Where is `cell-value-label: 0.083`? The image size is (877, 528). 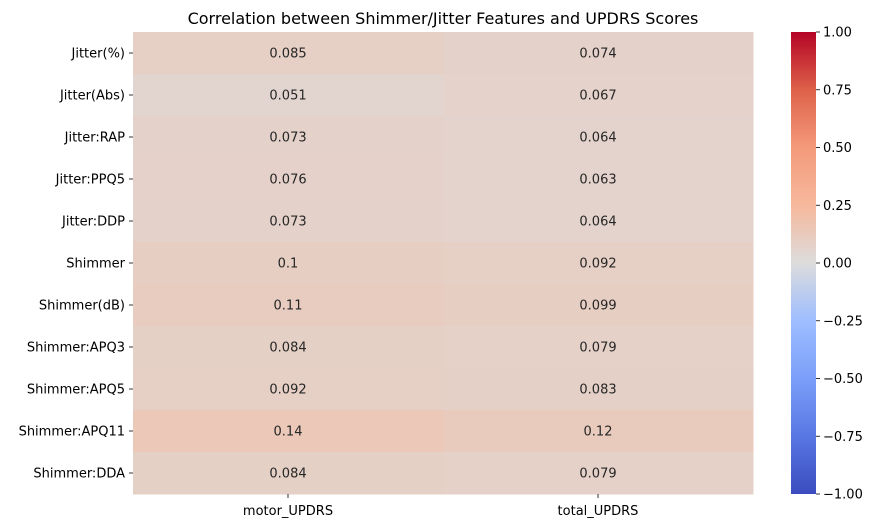
cell-value-label: 0.083 is located at coordinates (597, 390).